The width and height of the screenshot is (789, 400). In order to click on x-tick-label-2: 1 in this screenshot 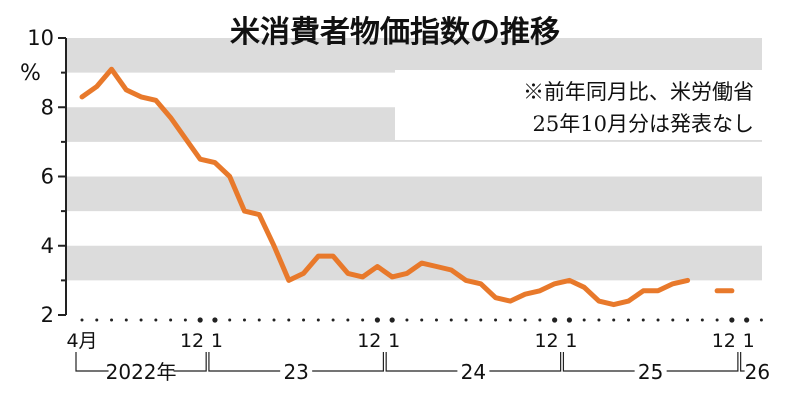, I will do `click(217, 341)`.